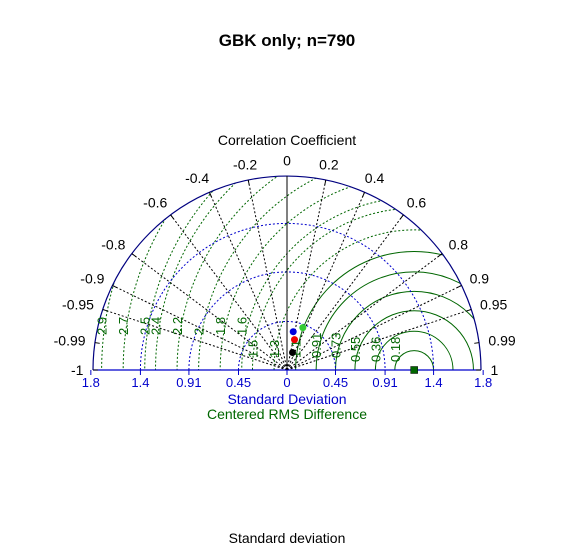  I want to click on correlation-tick-label: 0.95, so click(493, 305).